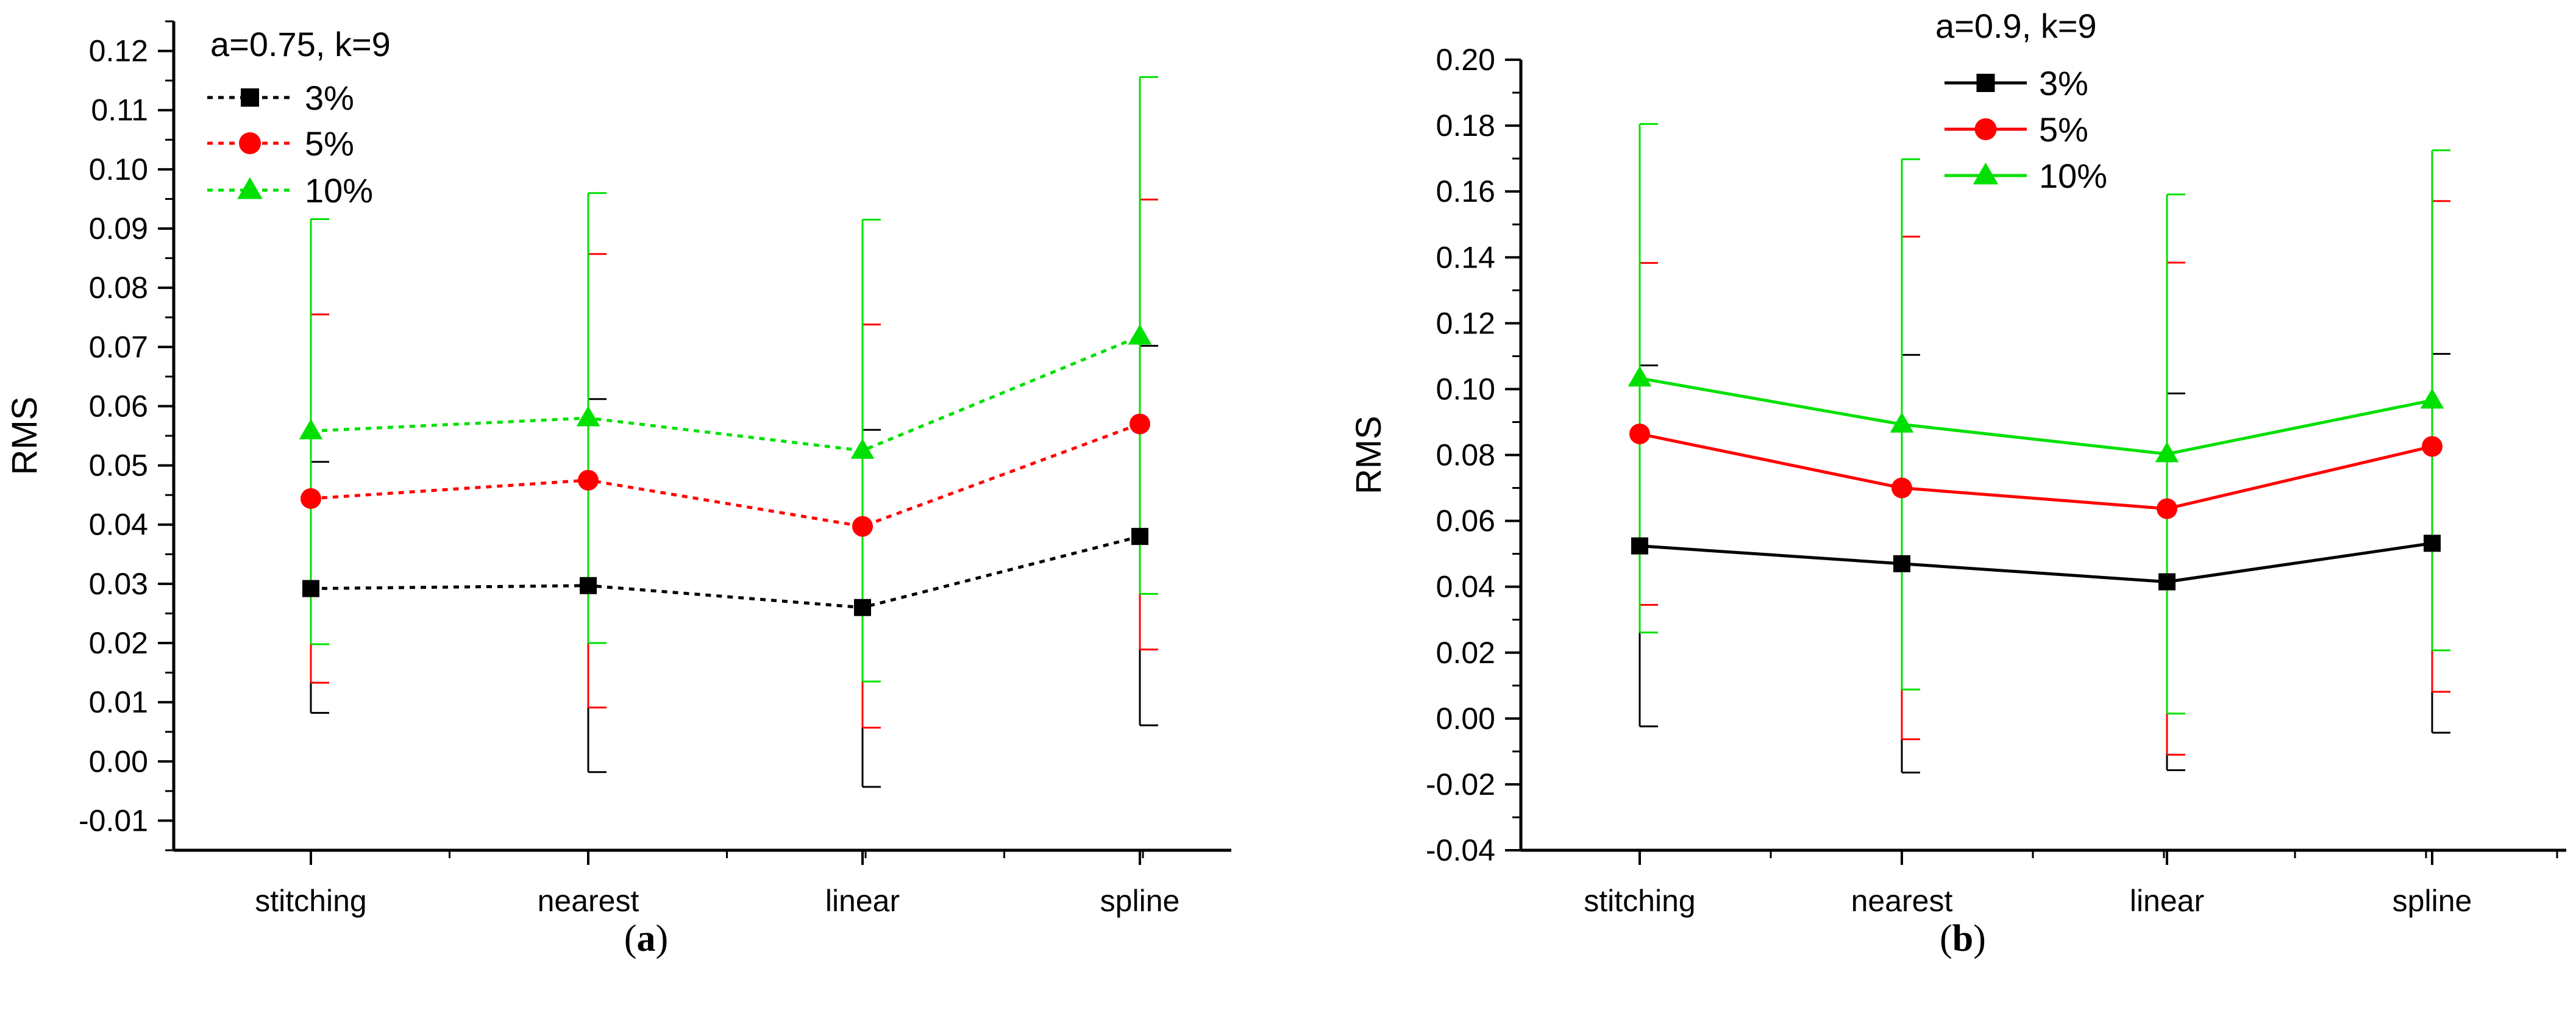 Image resolution: width=2576 pixels, height=1013 pixels. What do you see at coordinates (118, 466) in the screenshot?
I see `y-tick-label: 0.05` at bounding box center [118, 466].